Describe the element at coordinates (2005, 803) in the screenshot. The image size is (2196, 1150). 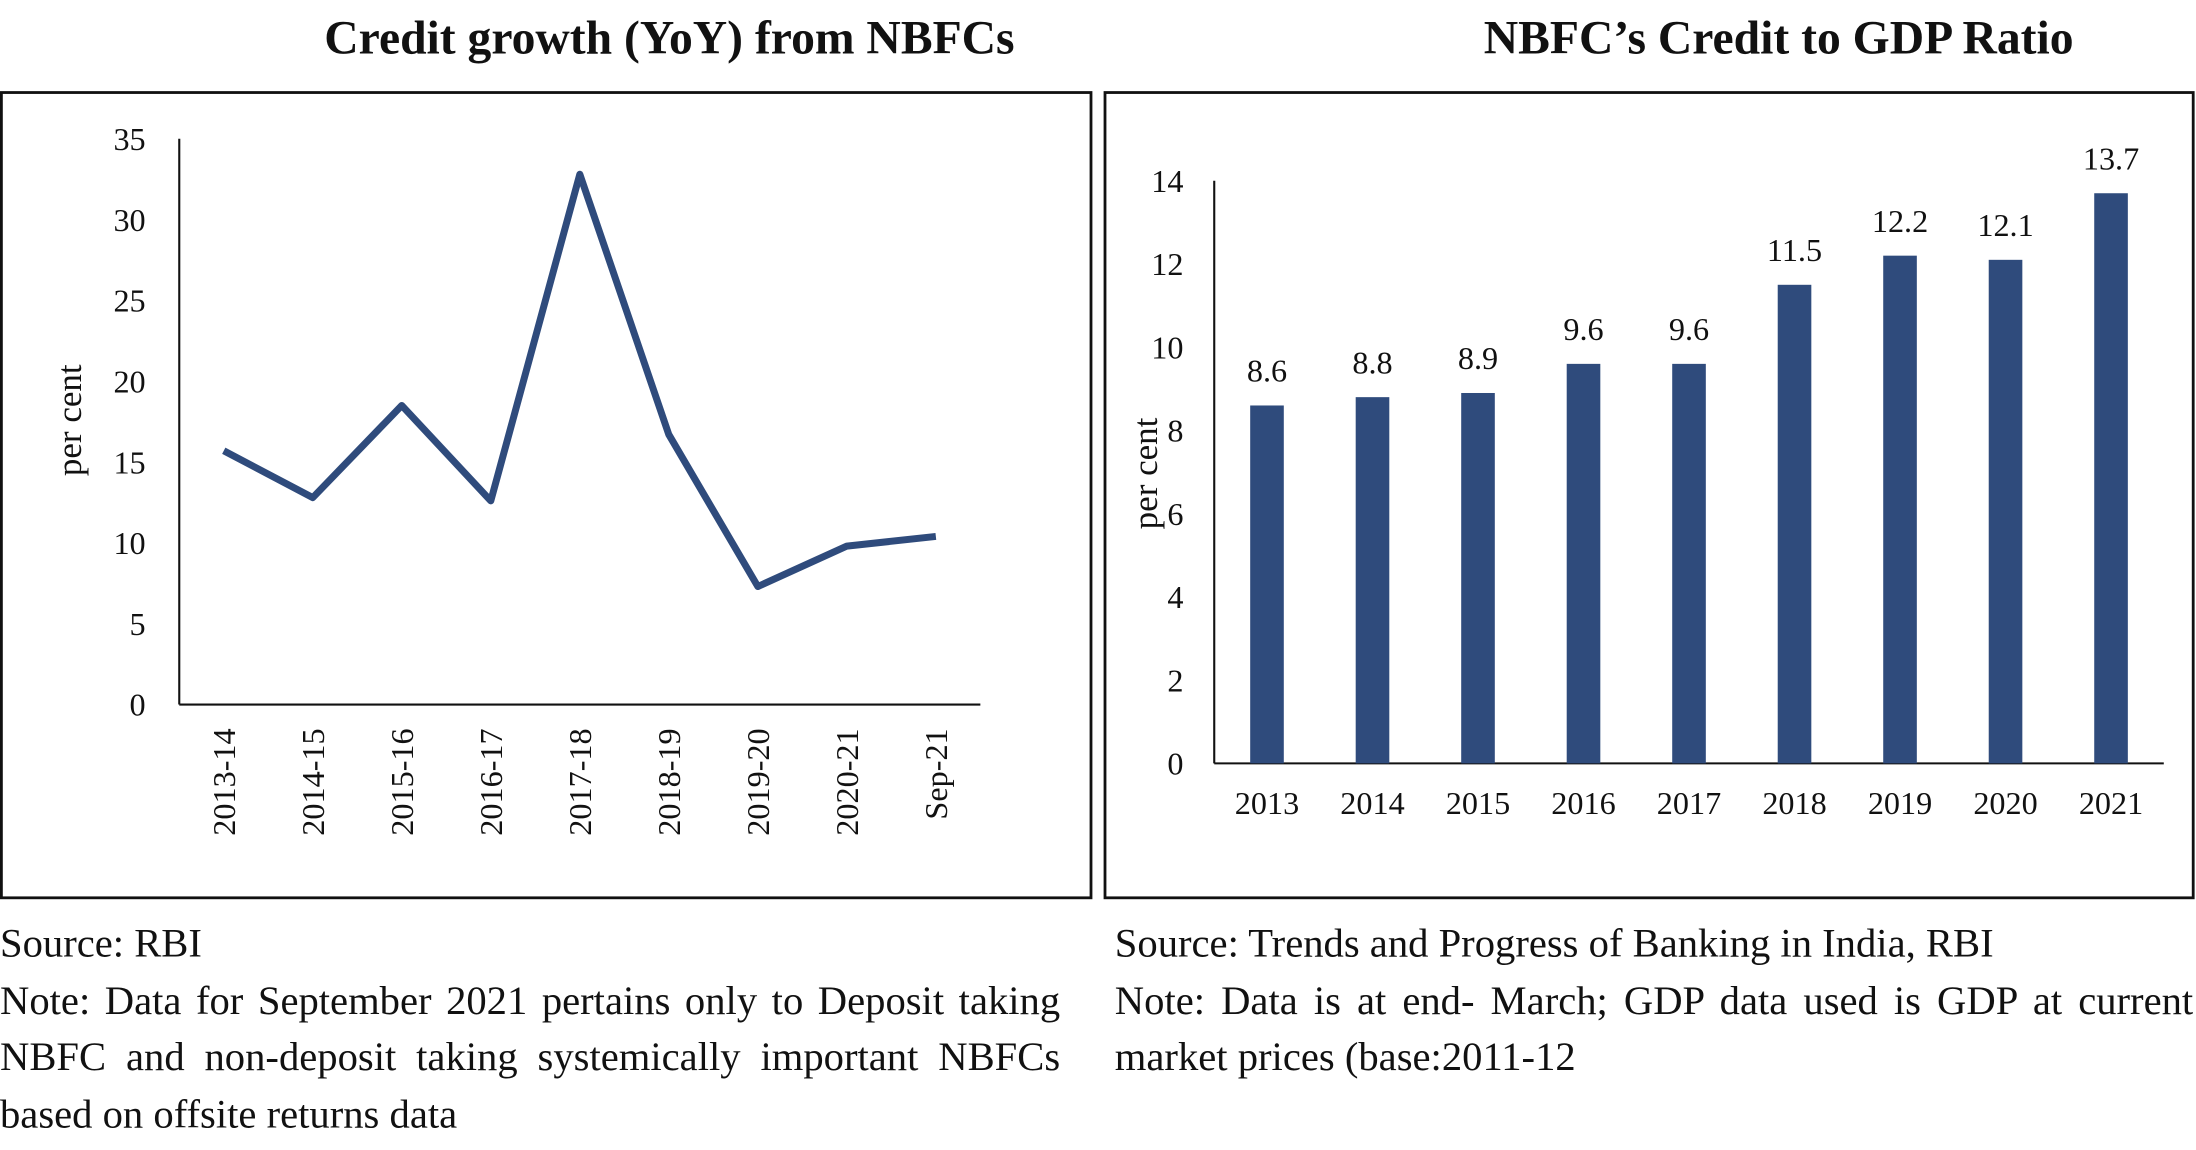
I see `x-tick-label: 2020` at that location.